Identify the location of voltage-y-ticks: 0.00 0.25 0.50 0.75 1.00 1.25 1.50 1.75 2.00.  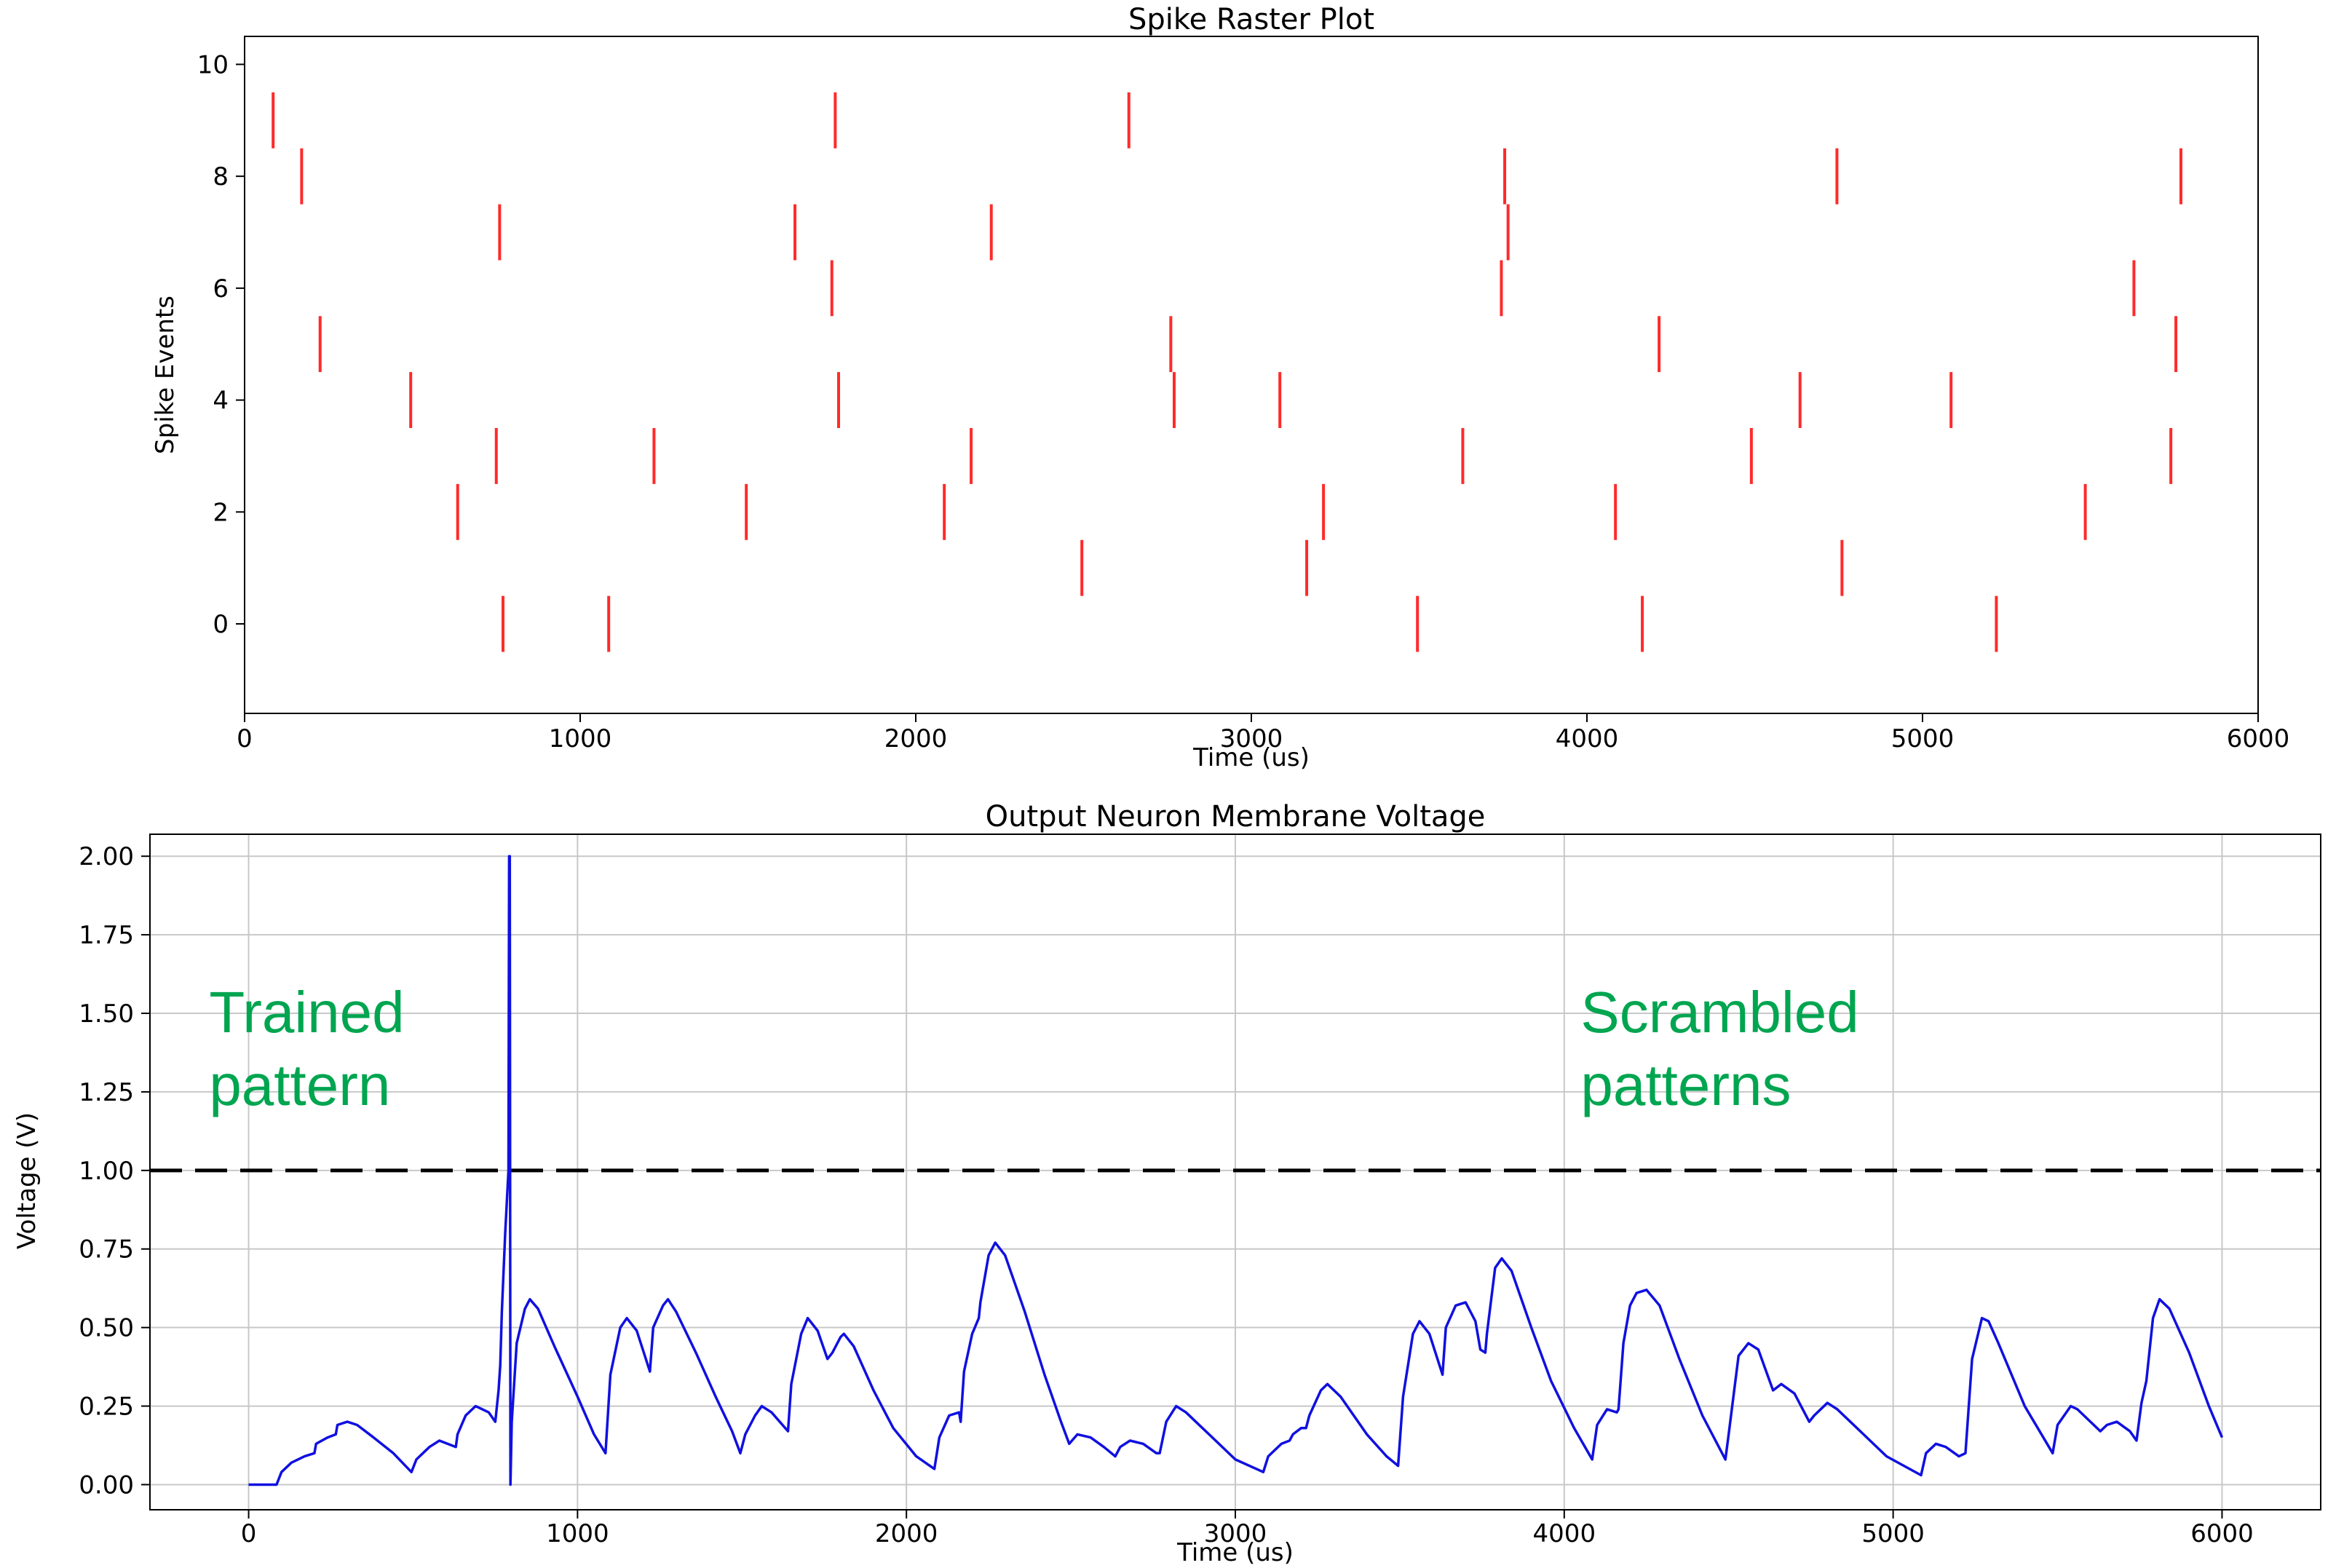
(114, 1171).